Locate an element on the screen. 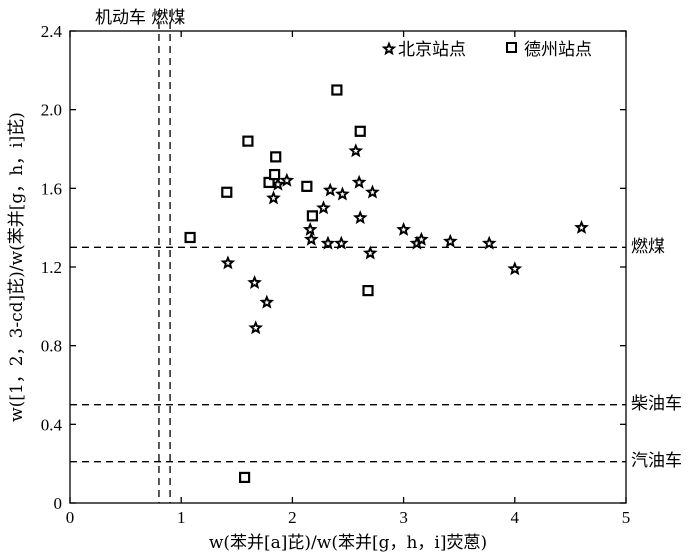 The width and height of the screenshot is (700, 557). ref-label-coal: 燃煤 is located at coordinates (648, 247).